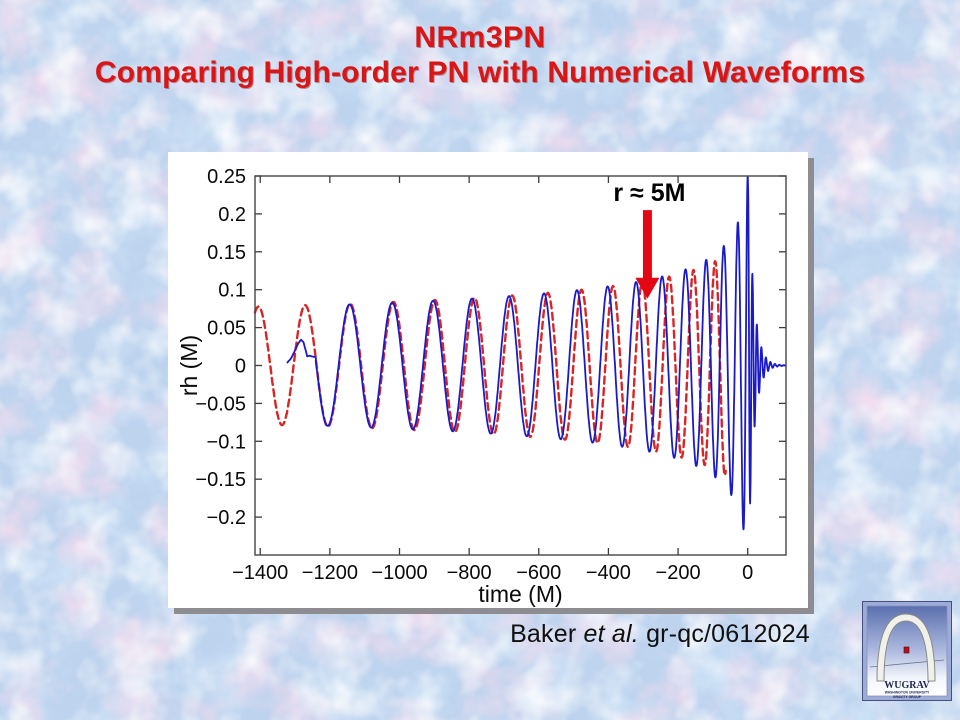 The height and width of the screenshot is (720, 960). I want to click on y-tick-label: −0.2, so click(226, 518).